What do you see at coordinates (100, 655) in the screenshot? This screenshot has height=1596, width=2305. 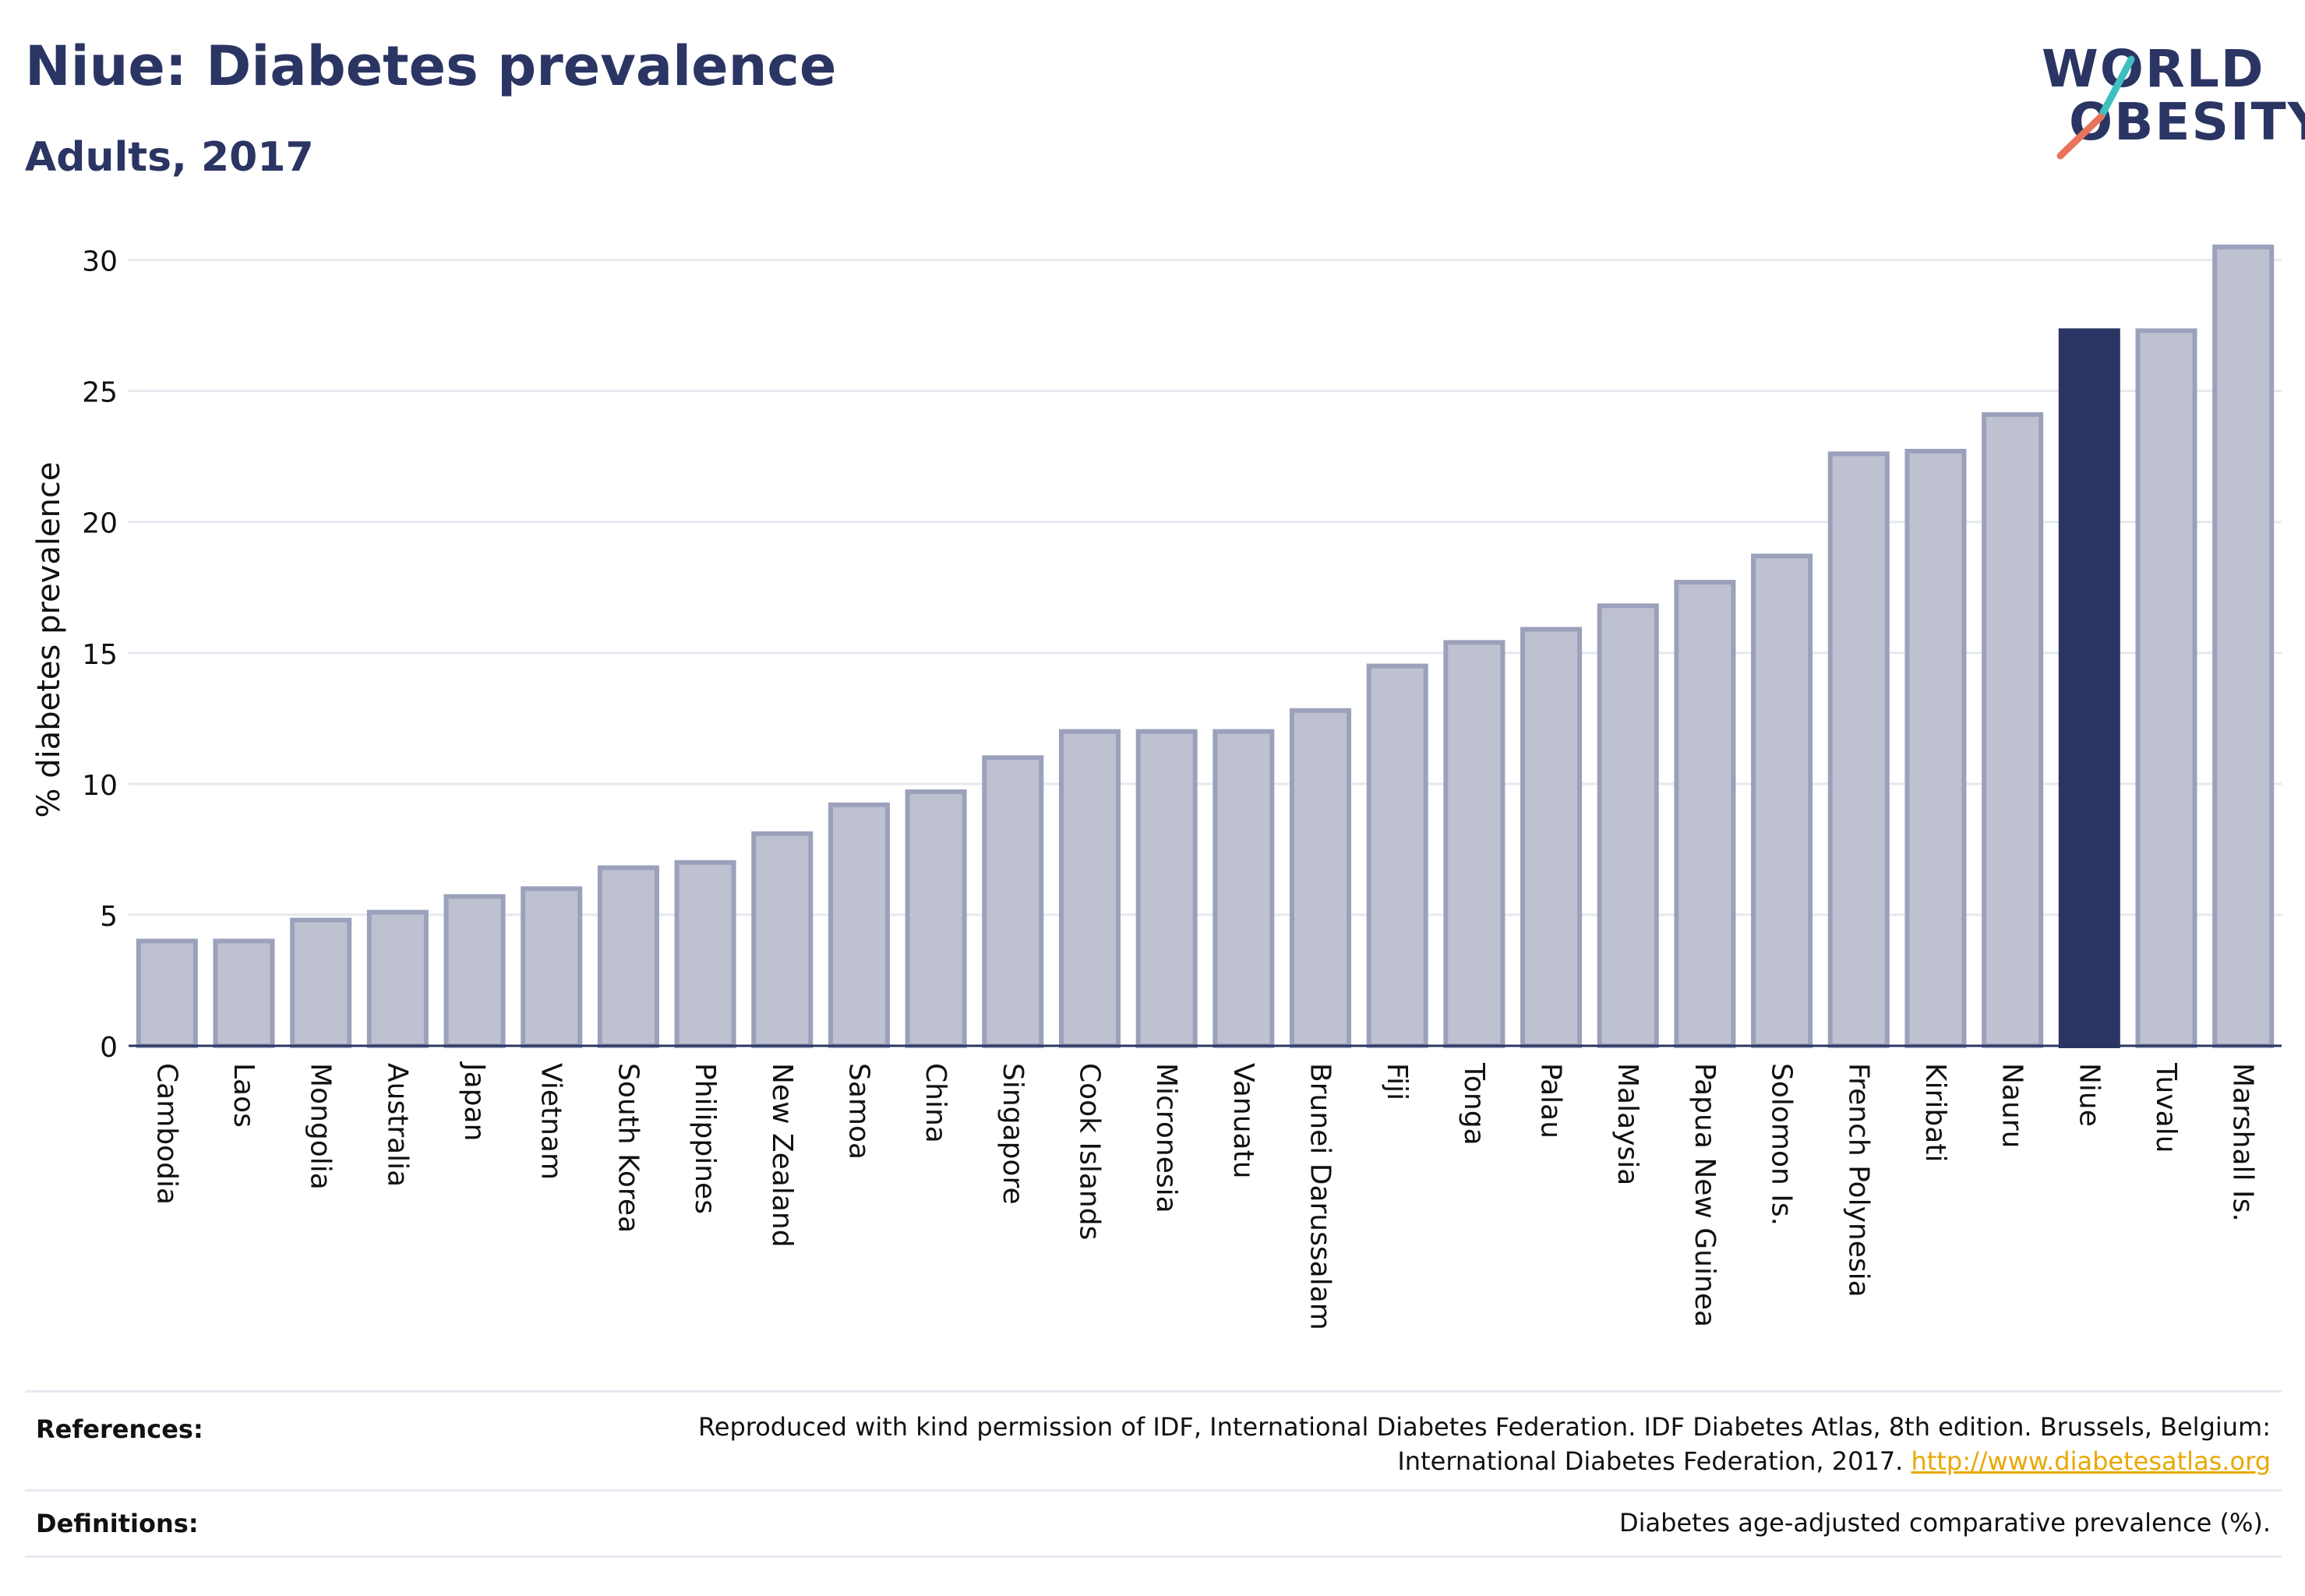 I see `y-tick-label: 15` at bounding box center [100, 655].